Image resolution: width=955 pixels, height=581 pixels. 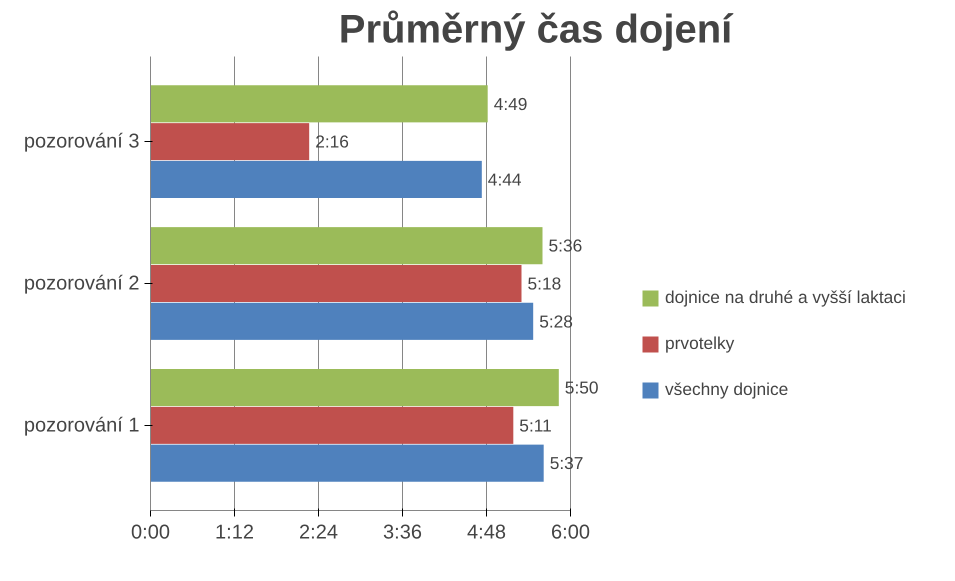 I want to click on data-label: 4:44, so click(x=505, y=179).